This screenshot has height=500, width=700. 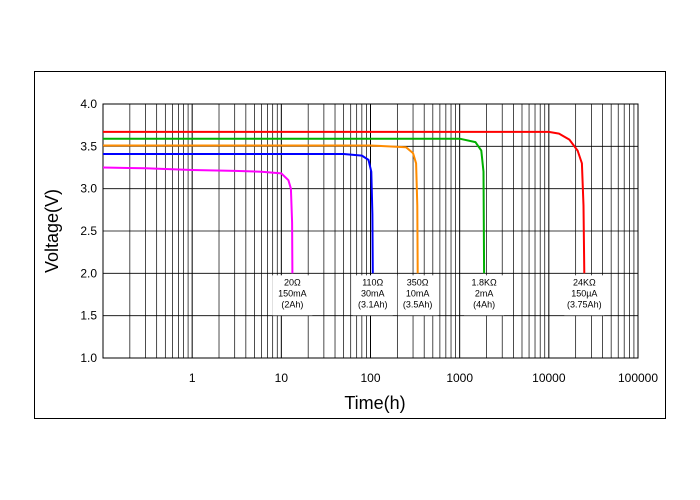 I want to click on x-tick-label: 1000, so click(x=459, y=378).